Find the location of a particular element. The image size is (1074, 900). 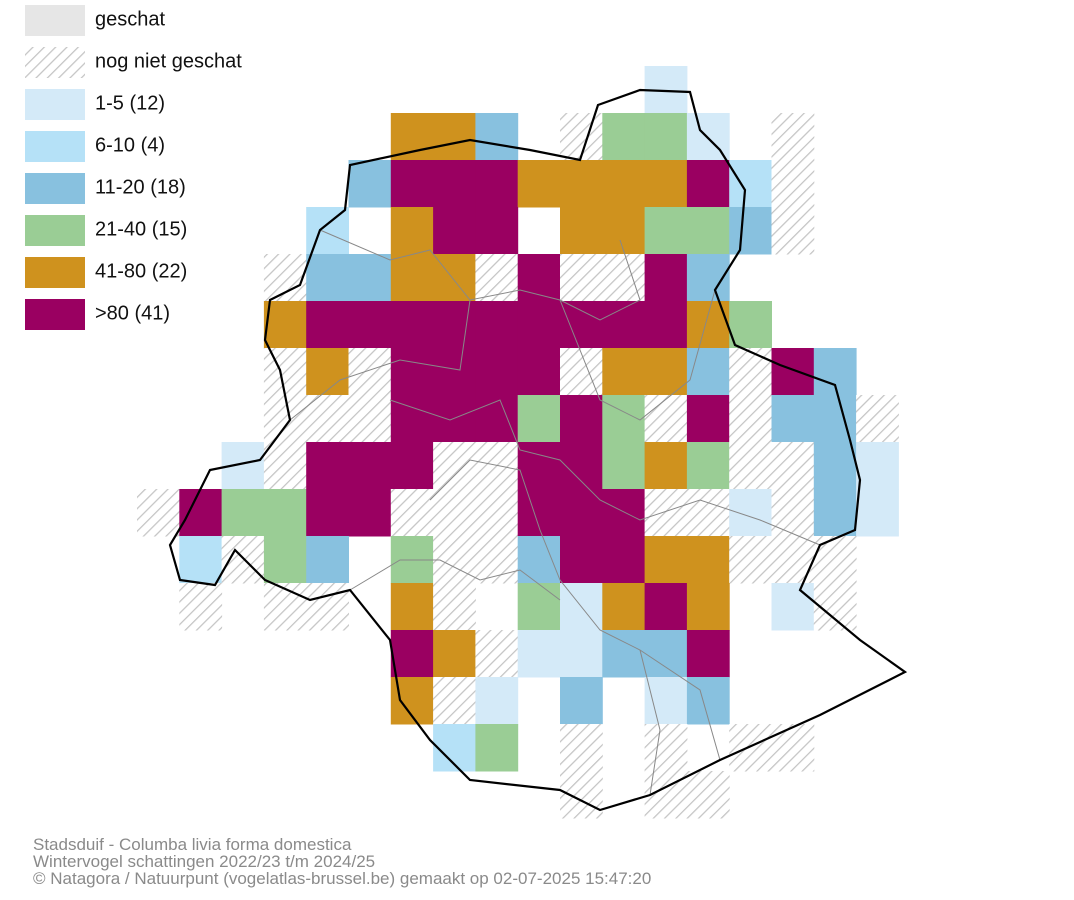

legend-label: >80 (41) is located at coordinates (132, 313).